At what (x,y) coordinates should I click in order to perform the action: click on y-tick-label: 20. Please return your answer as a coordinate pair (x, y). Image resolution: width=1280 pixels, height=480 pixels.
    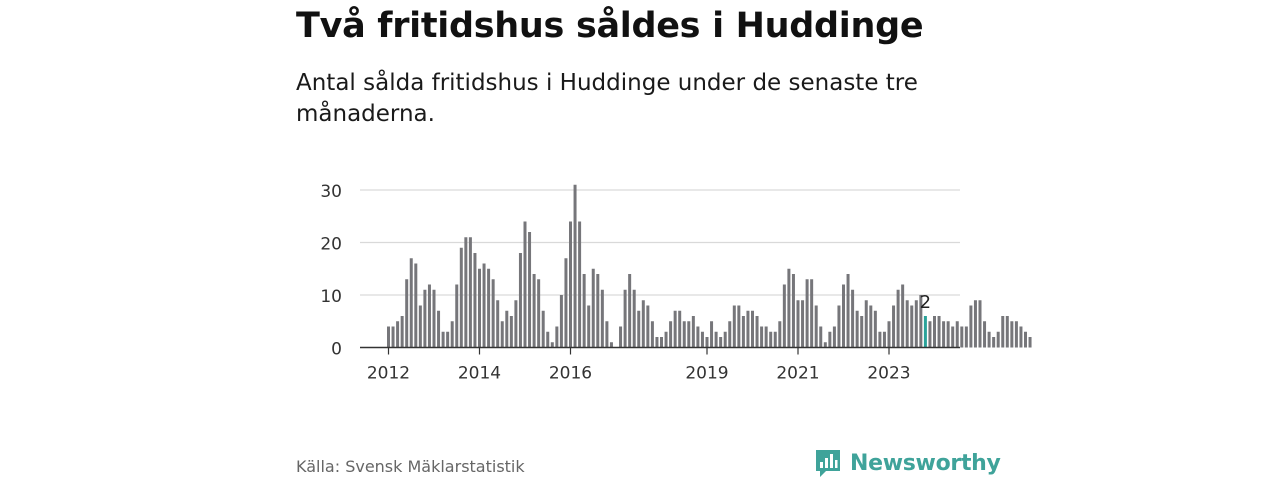
    Looking at the image, I should click on (331, 245).